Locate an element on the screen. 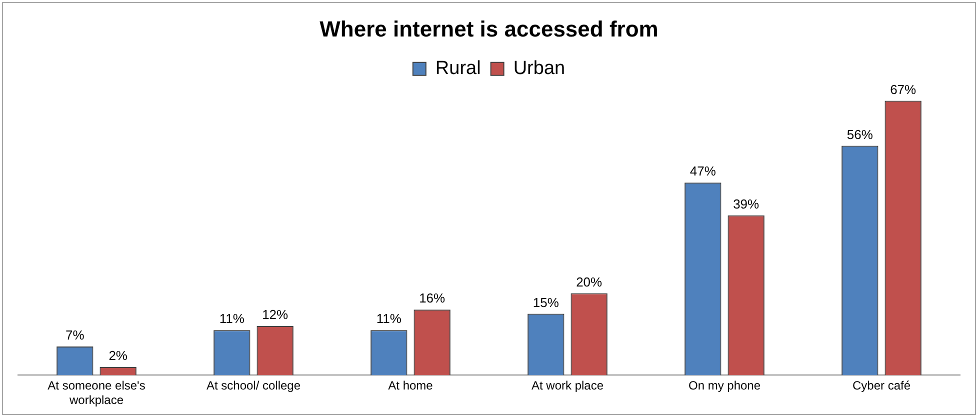  x-tick-label: At home is located at coordinates (411, 385).